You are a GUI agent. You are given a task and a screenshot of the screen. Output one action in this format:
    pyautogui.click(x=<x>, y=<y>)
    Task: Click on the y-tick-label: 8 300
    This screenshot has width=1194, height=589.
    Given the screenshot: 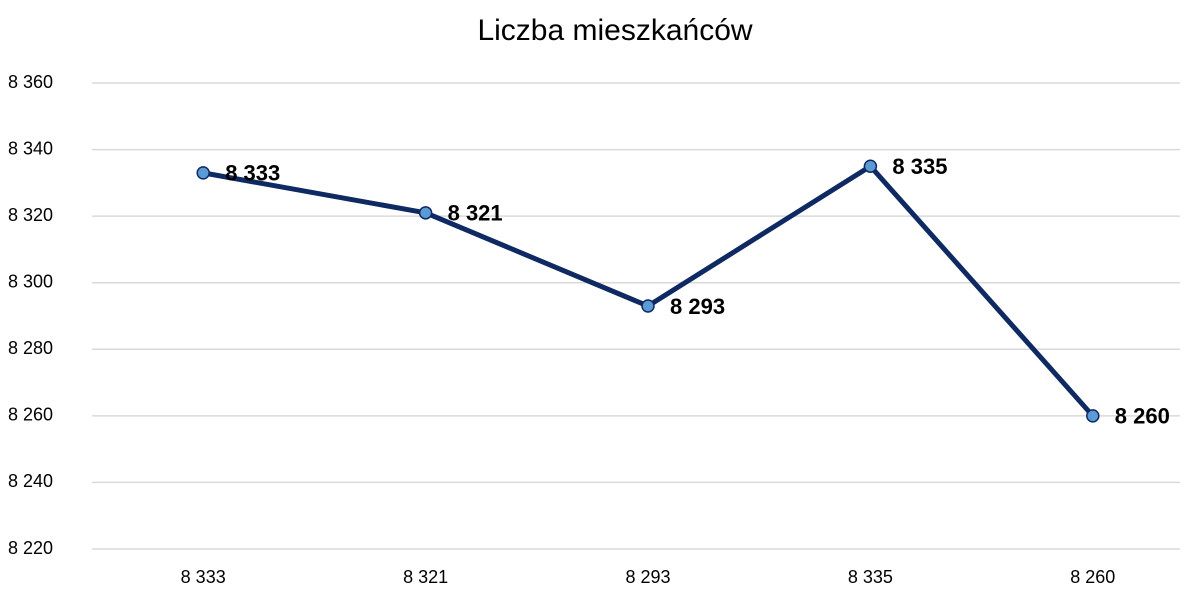 What is the action you would take?
    pyautogui.click(x=30, y=281)
    